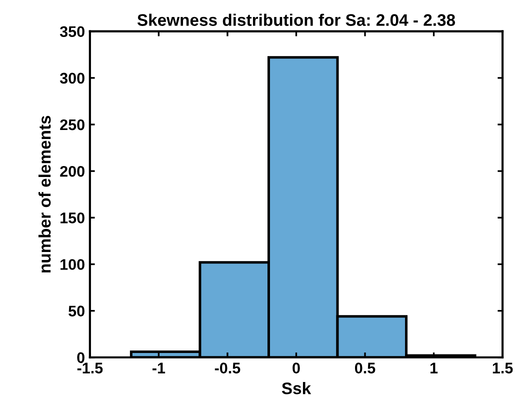  I want to click on y-tick-label: 200, so click(72, 171).